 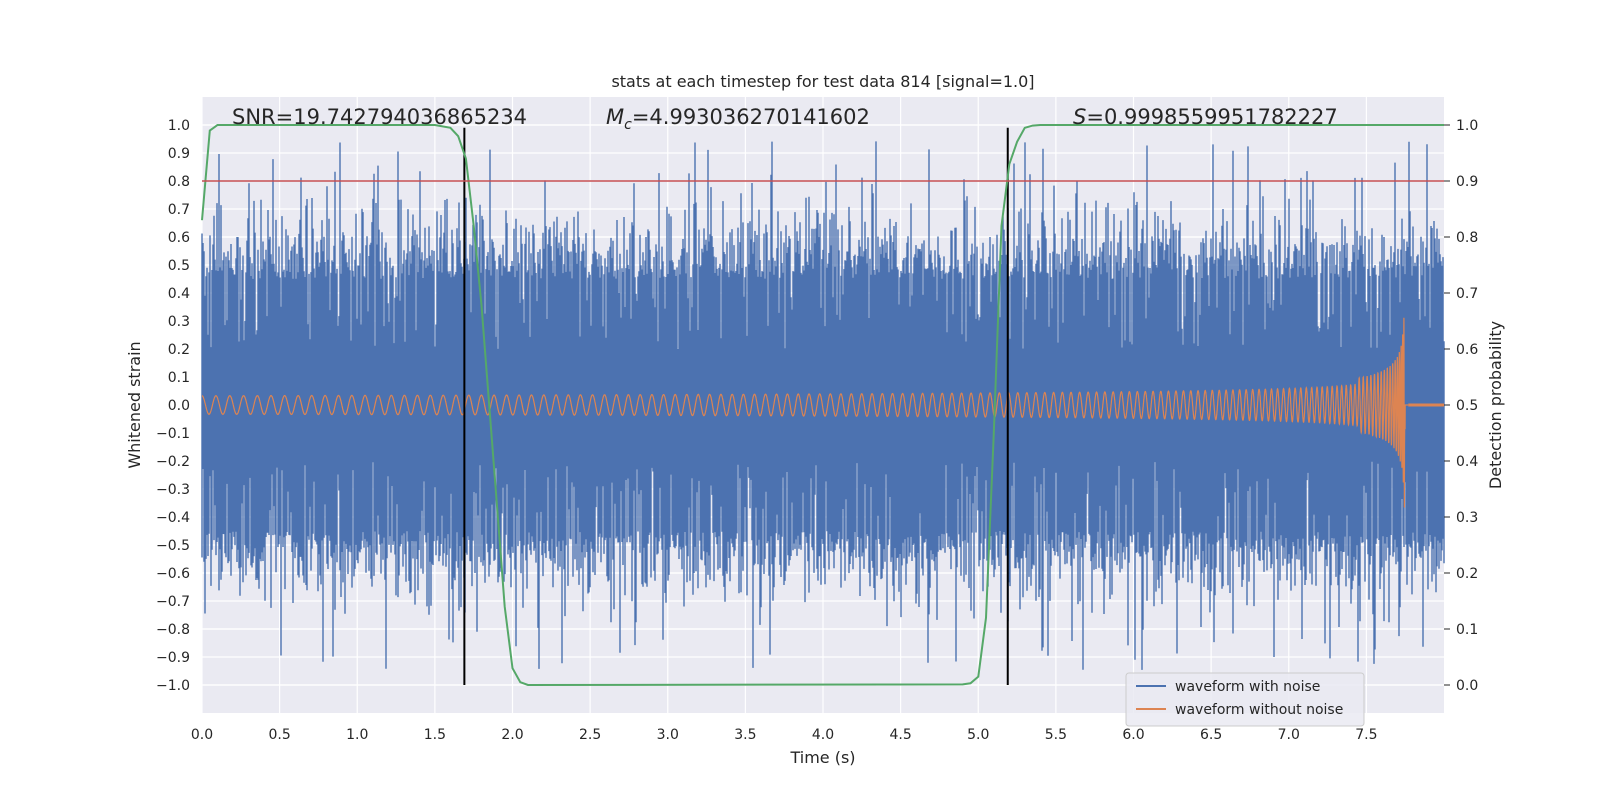 What do you see at coordinates (1467, 686) in the screenshot?
I see `y-right-tick-label: 0.0` at bounding box center [1467, 686].